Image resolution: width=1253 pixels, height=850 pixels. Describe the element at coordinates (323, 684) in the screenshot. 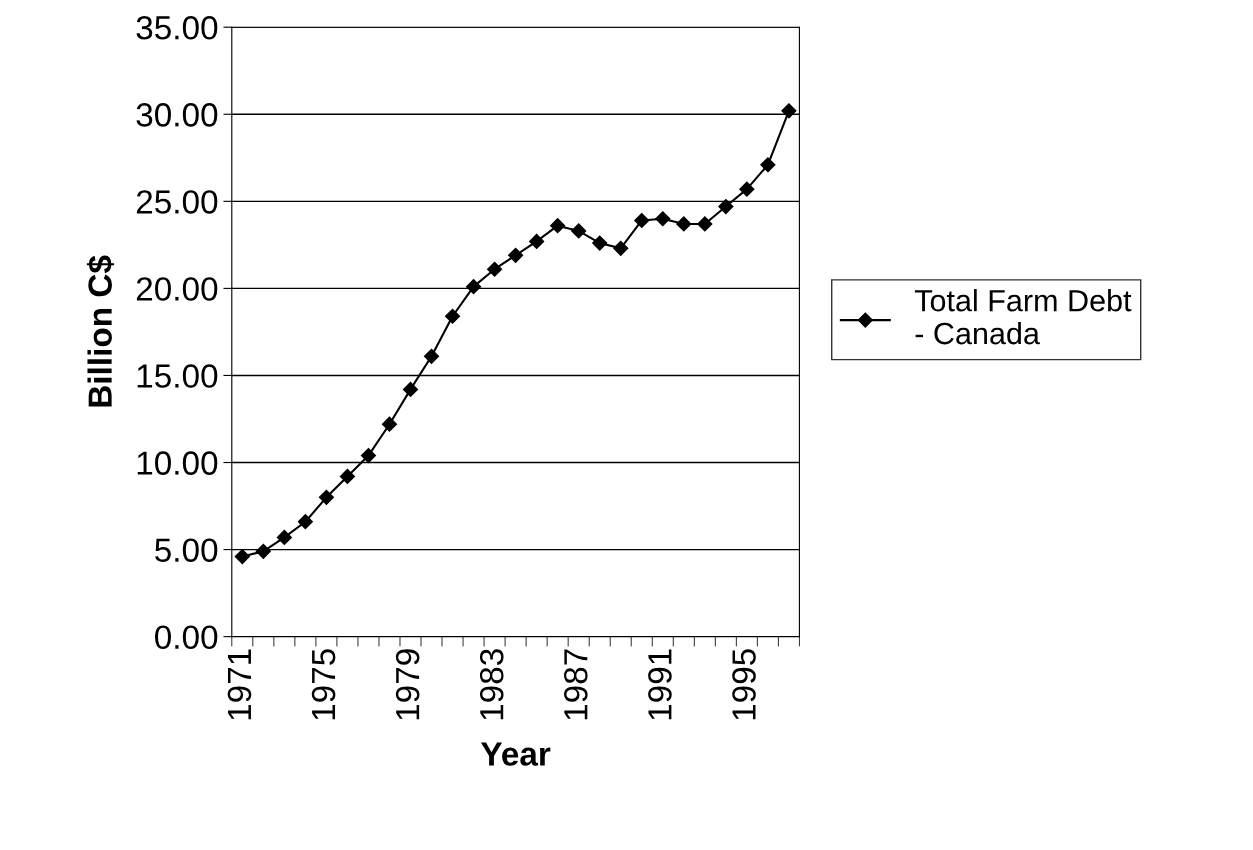

I see `x-tick-label: 1975` at that location.